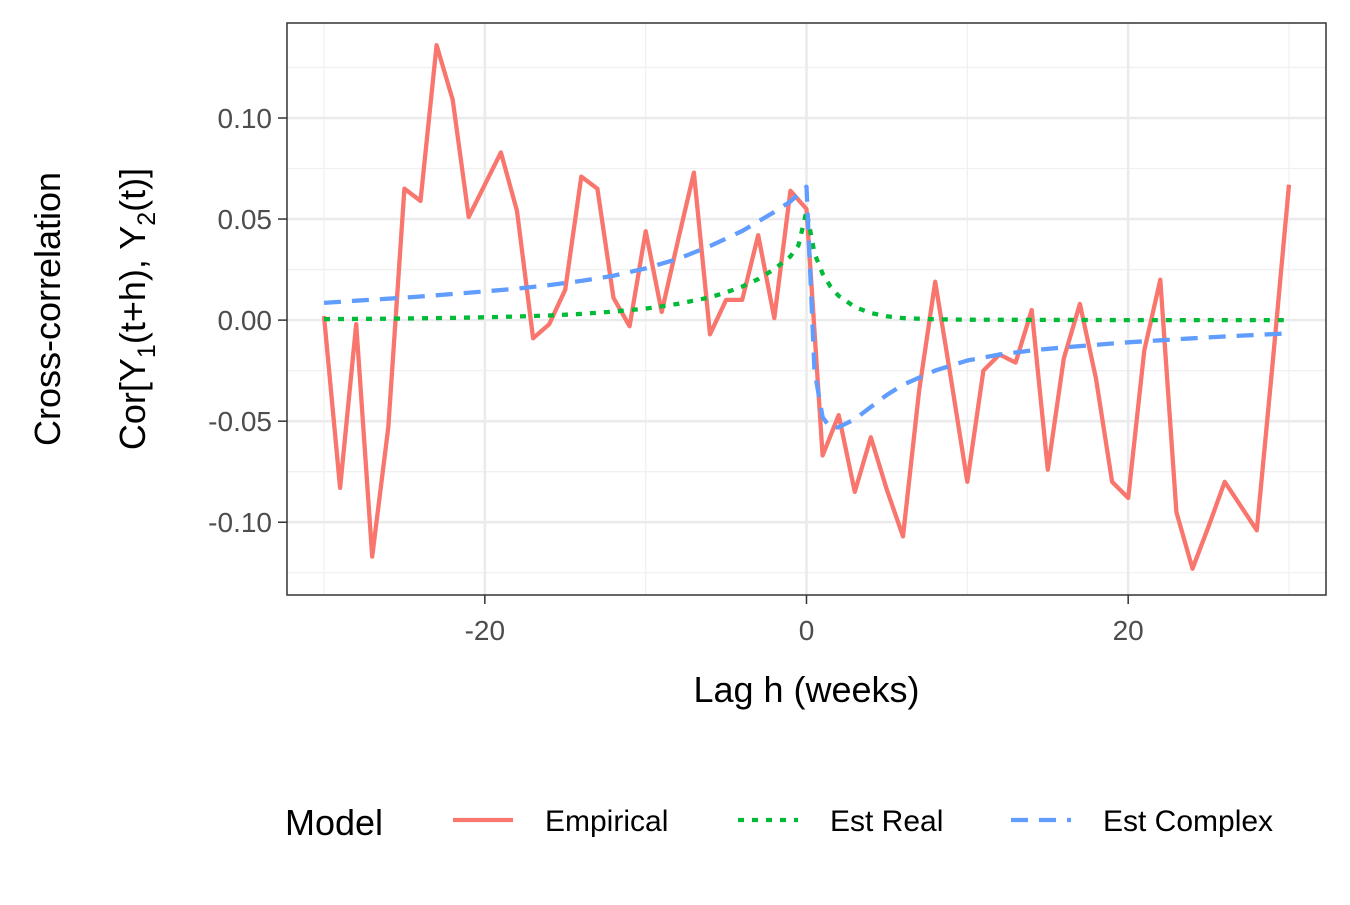  Describe the element at coordinates (485, 630) in the screenshot. I see `x-tick-label: -20` at that location.